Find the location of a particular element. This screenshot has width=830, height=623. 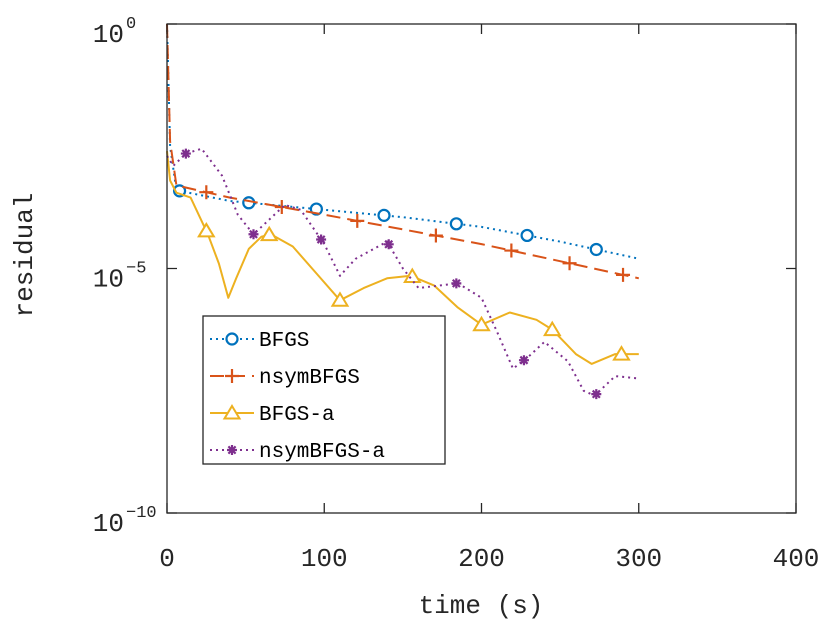

legend-box is located at coordinates (324, 390).